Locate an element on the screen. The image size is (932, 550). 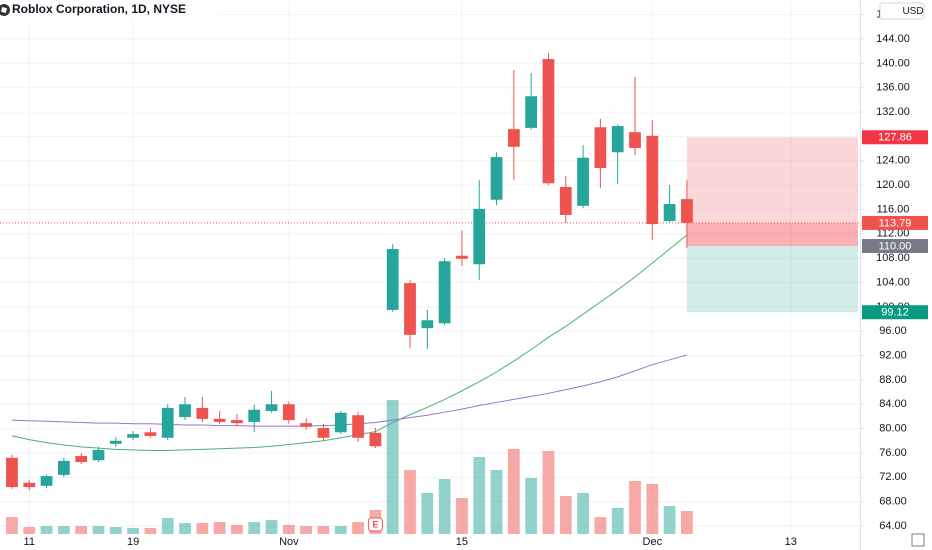
y-tick-label: 120.00 is located at coordinates (893, 185).